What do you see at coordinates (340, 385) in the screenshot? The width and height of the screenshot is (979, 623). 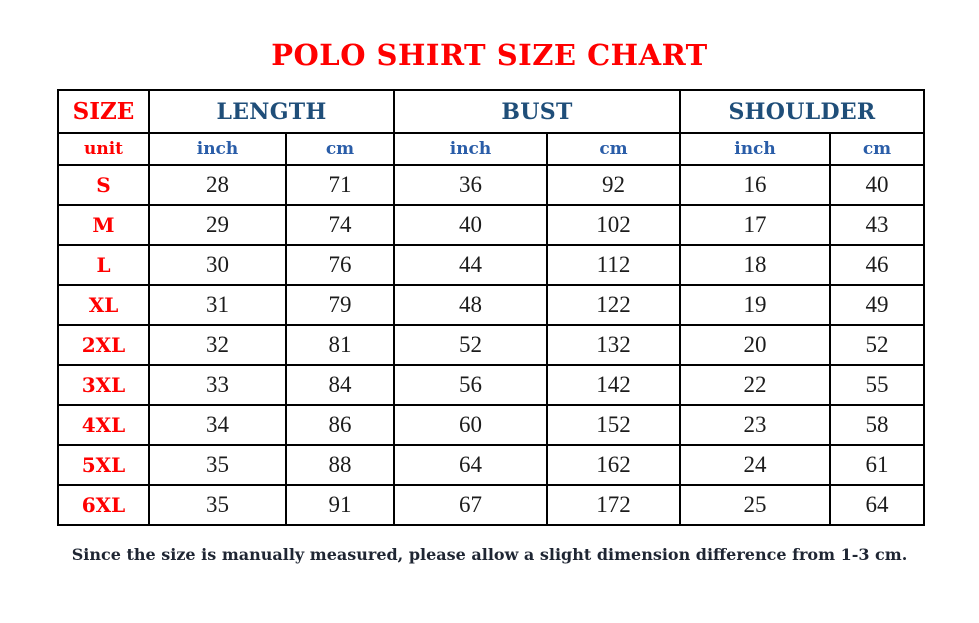 I see `length-cm-value: 84` at bounding box center [340, 385].